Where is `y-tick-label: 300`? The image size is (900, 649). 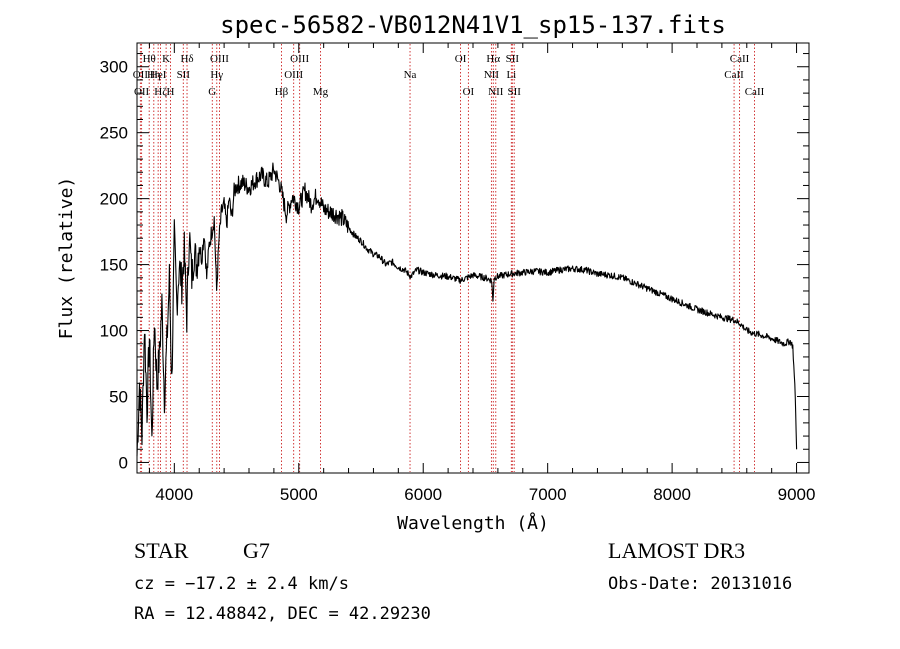
y-tick-label: 300 is located at coordinates (114, 67).